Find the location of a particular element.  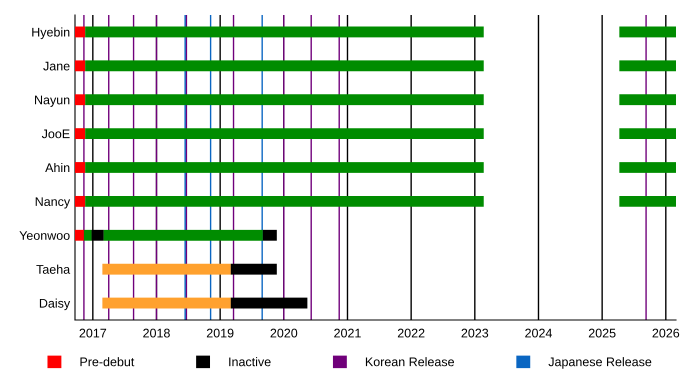

y-tick-label: Nancy is located at coordinates (53, 203).